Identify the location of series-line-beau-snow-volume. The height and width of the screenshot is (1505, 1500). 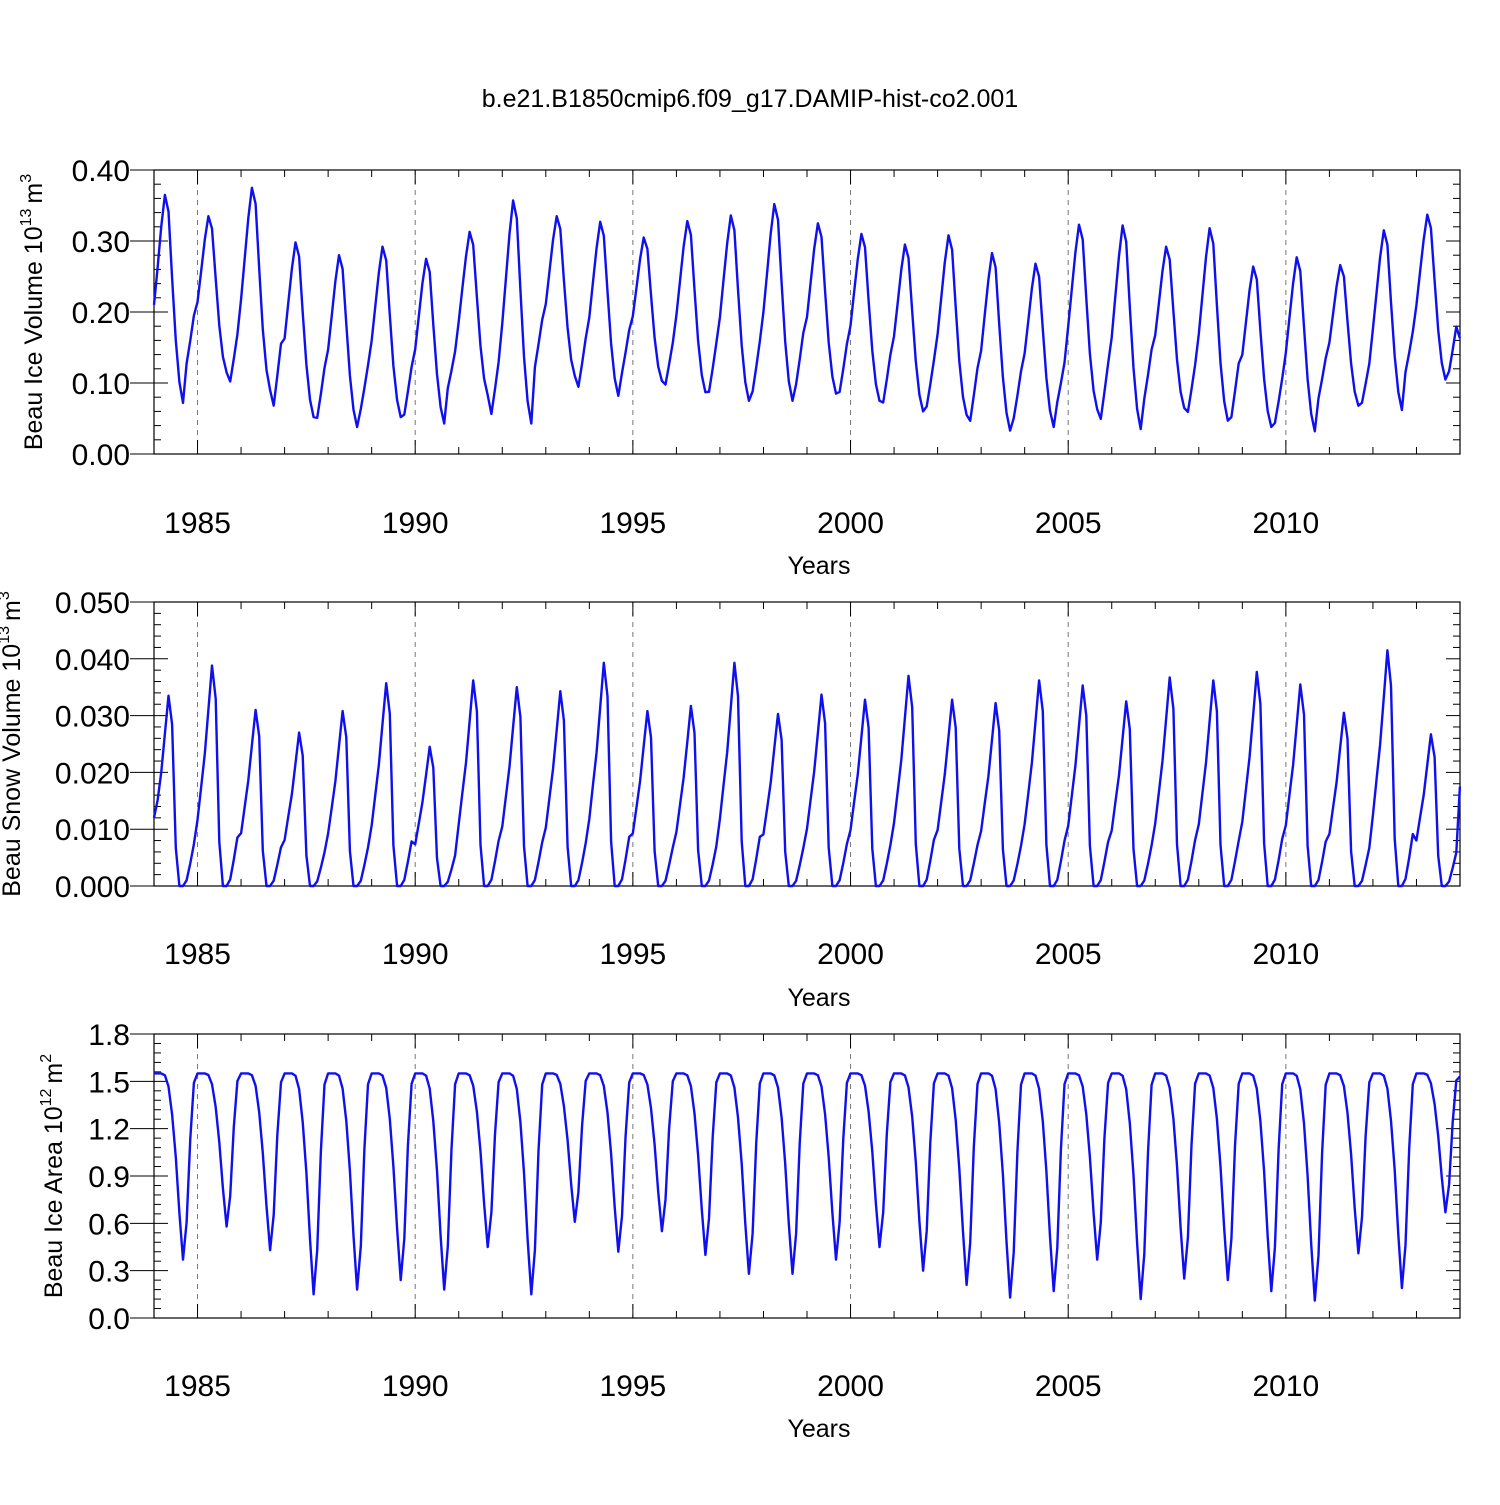
(807, 768).